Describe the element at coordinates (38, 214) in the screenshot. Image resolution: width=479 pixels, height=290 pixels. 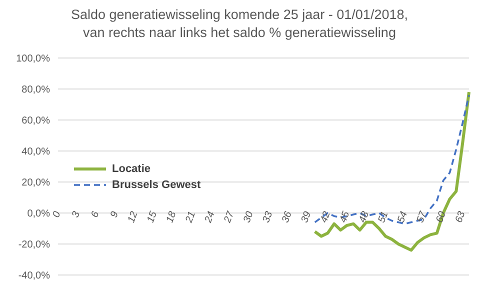
I see `y-tick-label: 0,0%` at that location.